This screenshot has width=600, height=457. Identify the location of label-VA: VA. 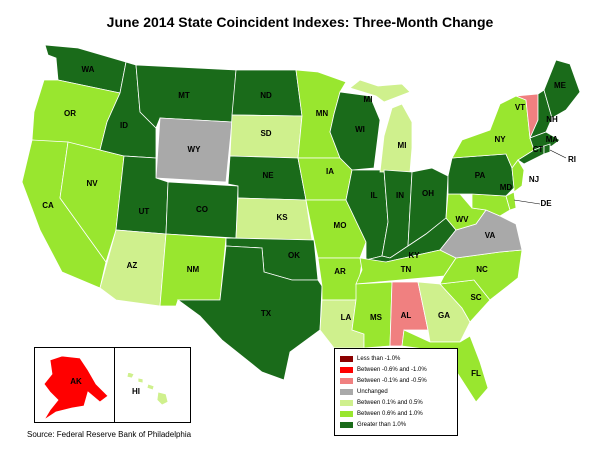
(490, 235).